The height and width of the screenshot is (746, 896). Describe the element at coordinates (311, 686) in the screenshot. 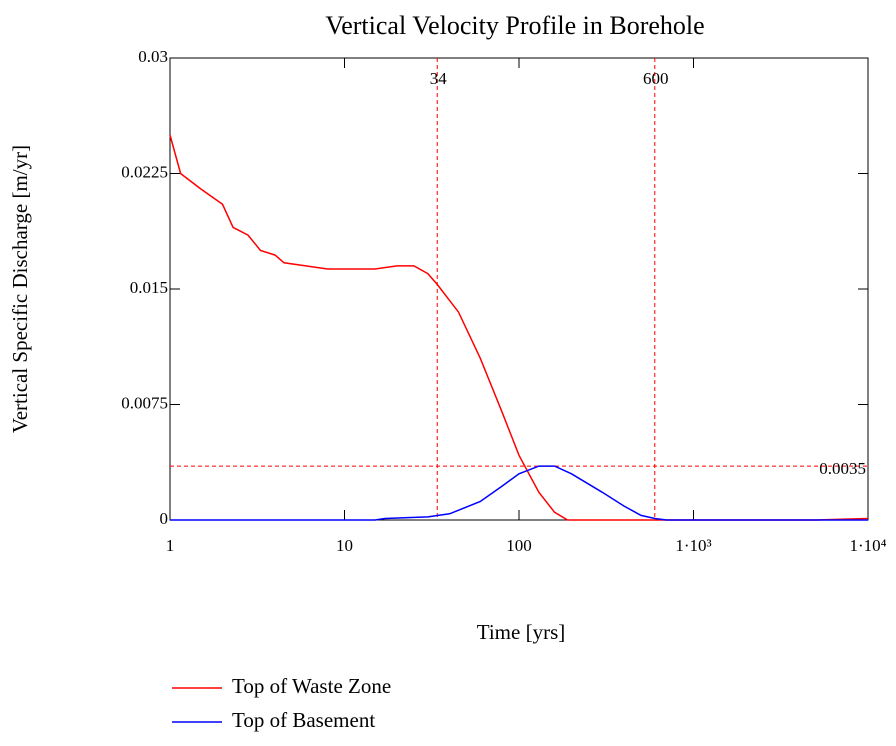

I see `legend-label: Top of Waste Zone` at that location.